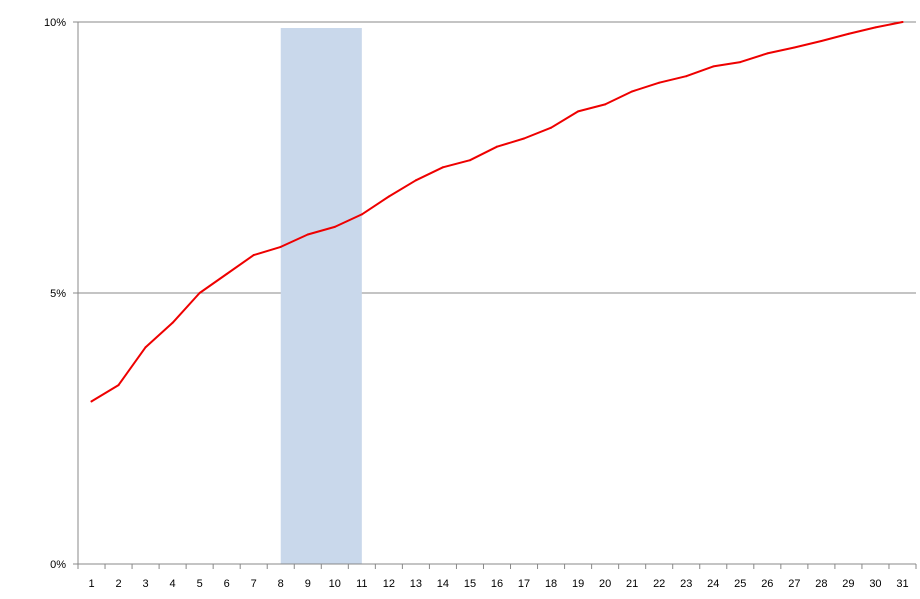 This screenshot has height=599, width=920. I want to click on x-tick-label-10: 10, so click(335, 584).